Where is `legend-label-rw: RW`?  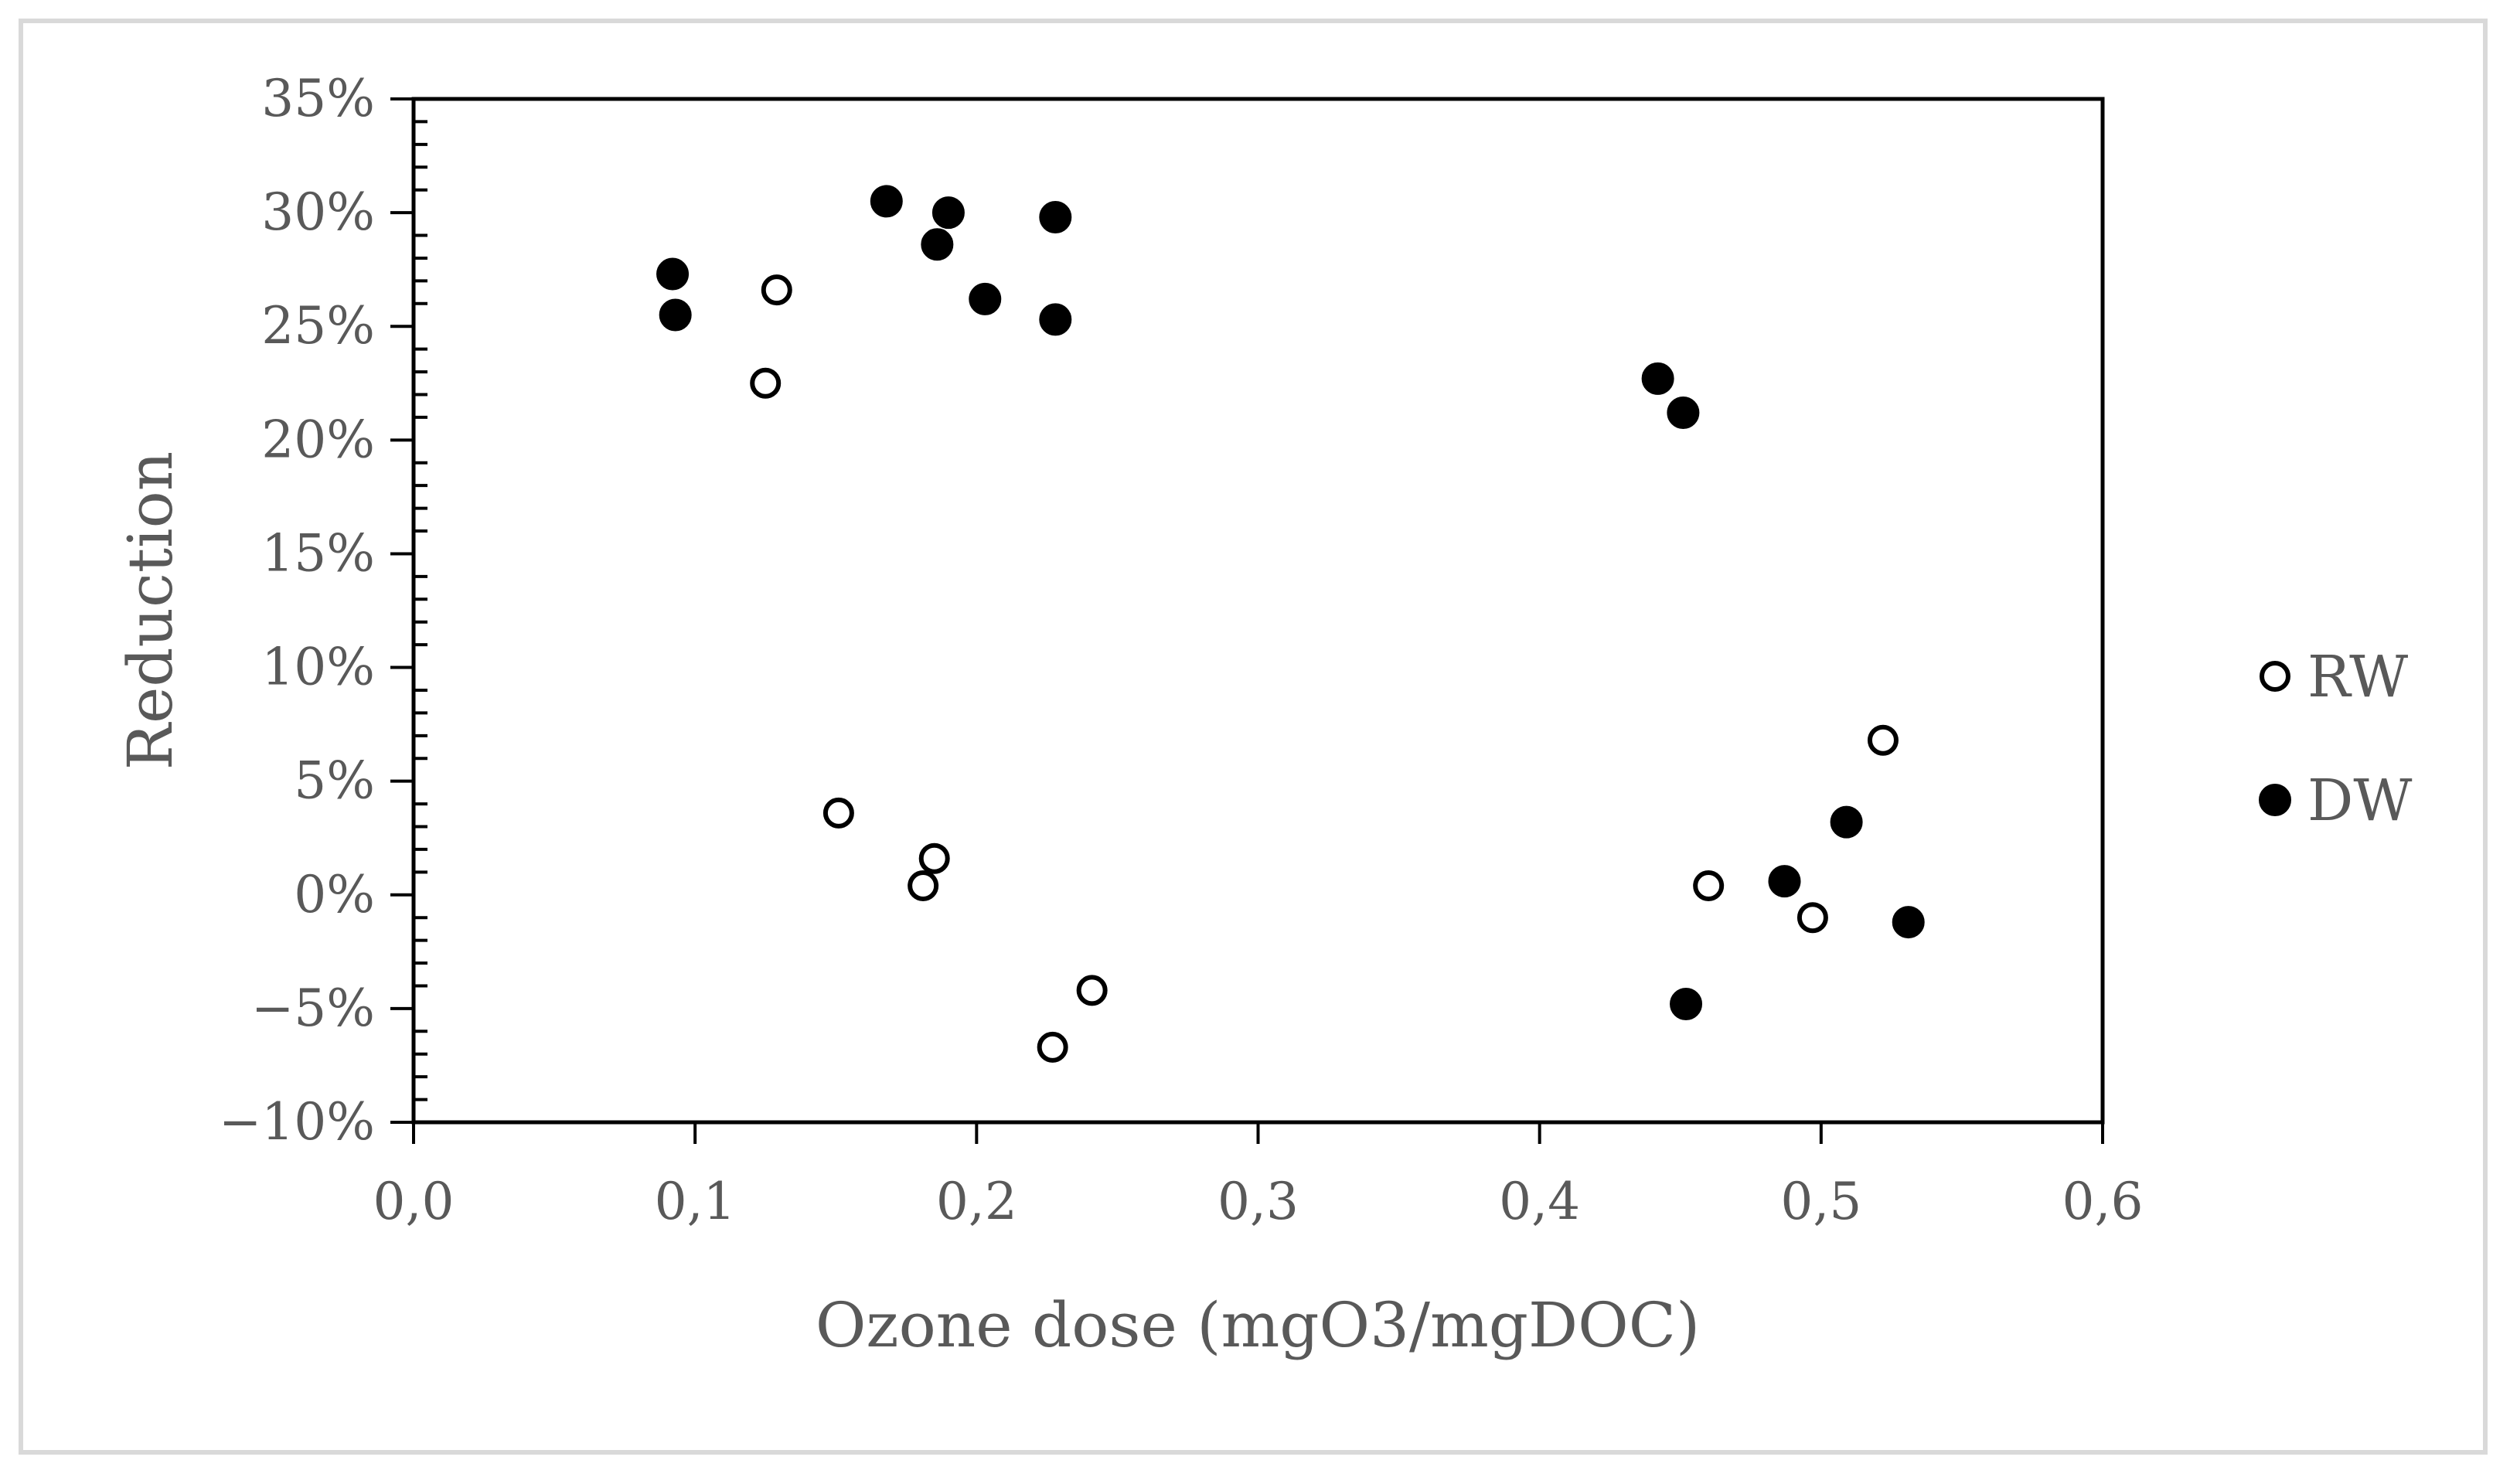 legend-label-rw: RW is located at coordinates (2357, 677).